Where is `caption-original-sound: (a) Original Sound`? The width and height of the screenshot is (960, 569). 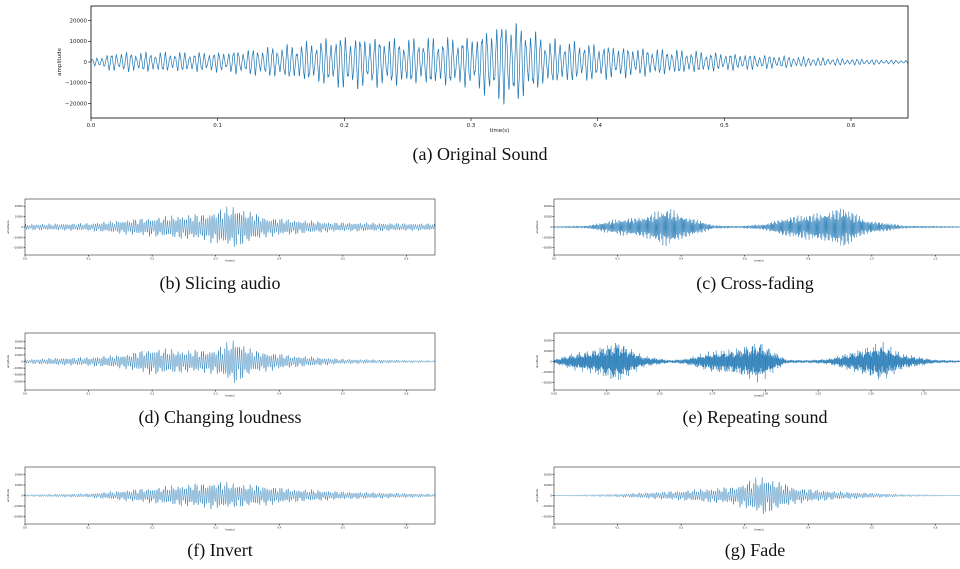 caption-original-sound: (a) Original Sound is located at coordinates (480, 154).